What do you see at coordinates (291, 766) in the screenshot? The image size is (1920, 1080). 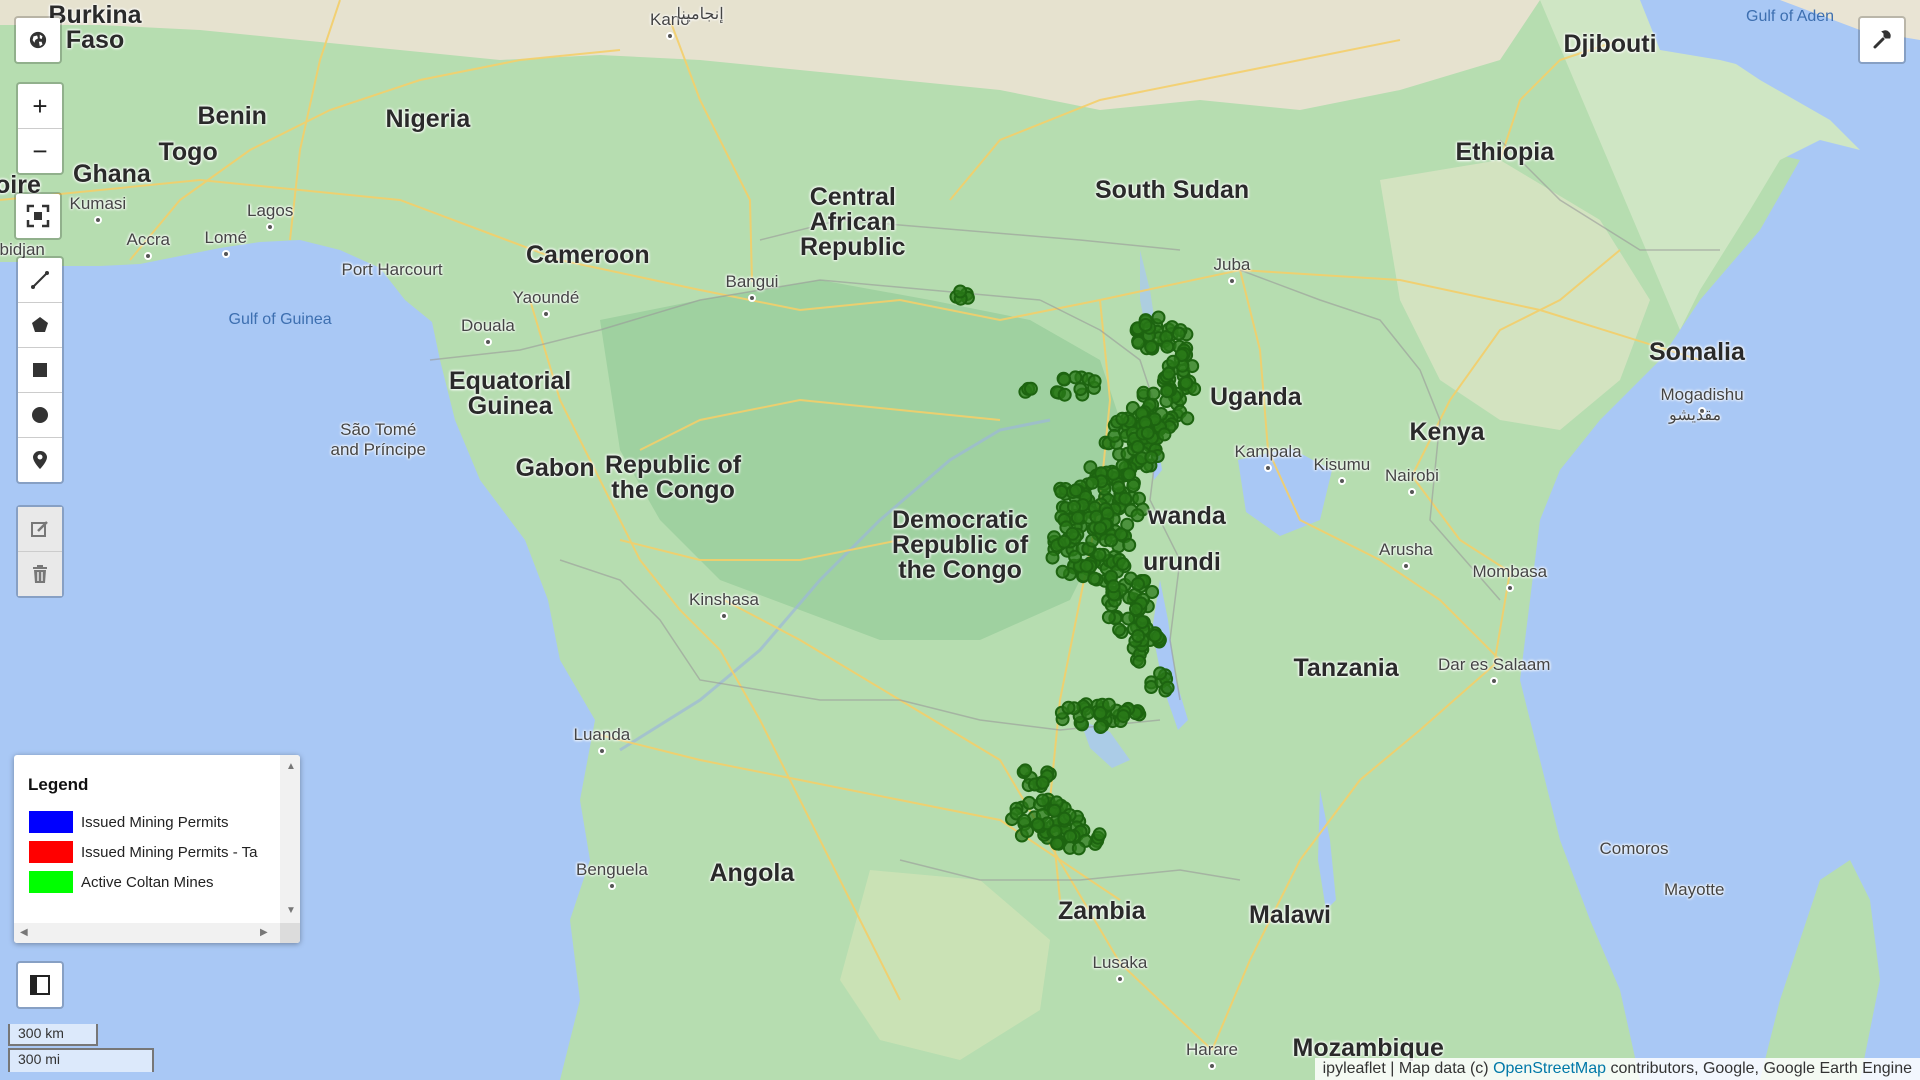 I see `scroll-up-icon: ▲` at bounding box center [291, 766].